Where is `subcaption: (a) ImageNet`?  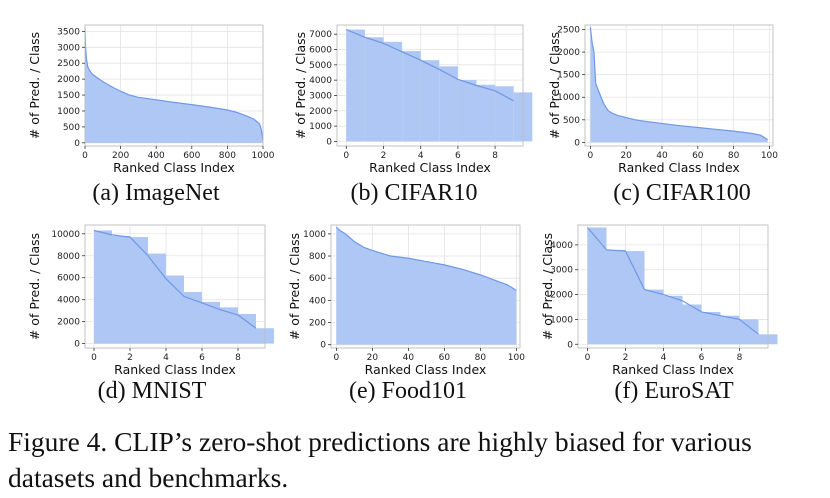 subcaption: (a) ImageNet is located at coordinates (156, 193).